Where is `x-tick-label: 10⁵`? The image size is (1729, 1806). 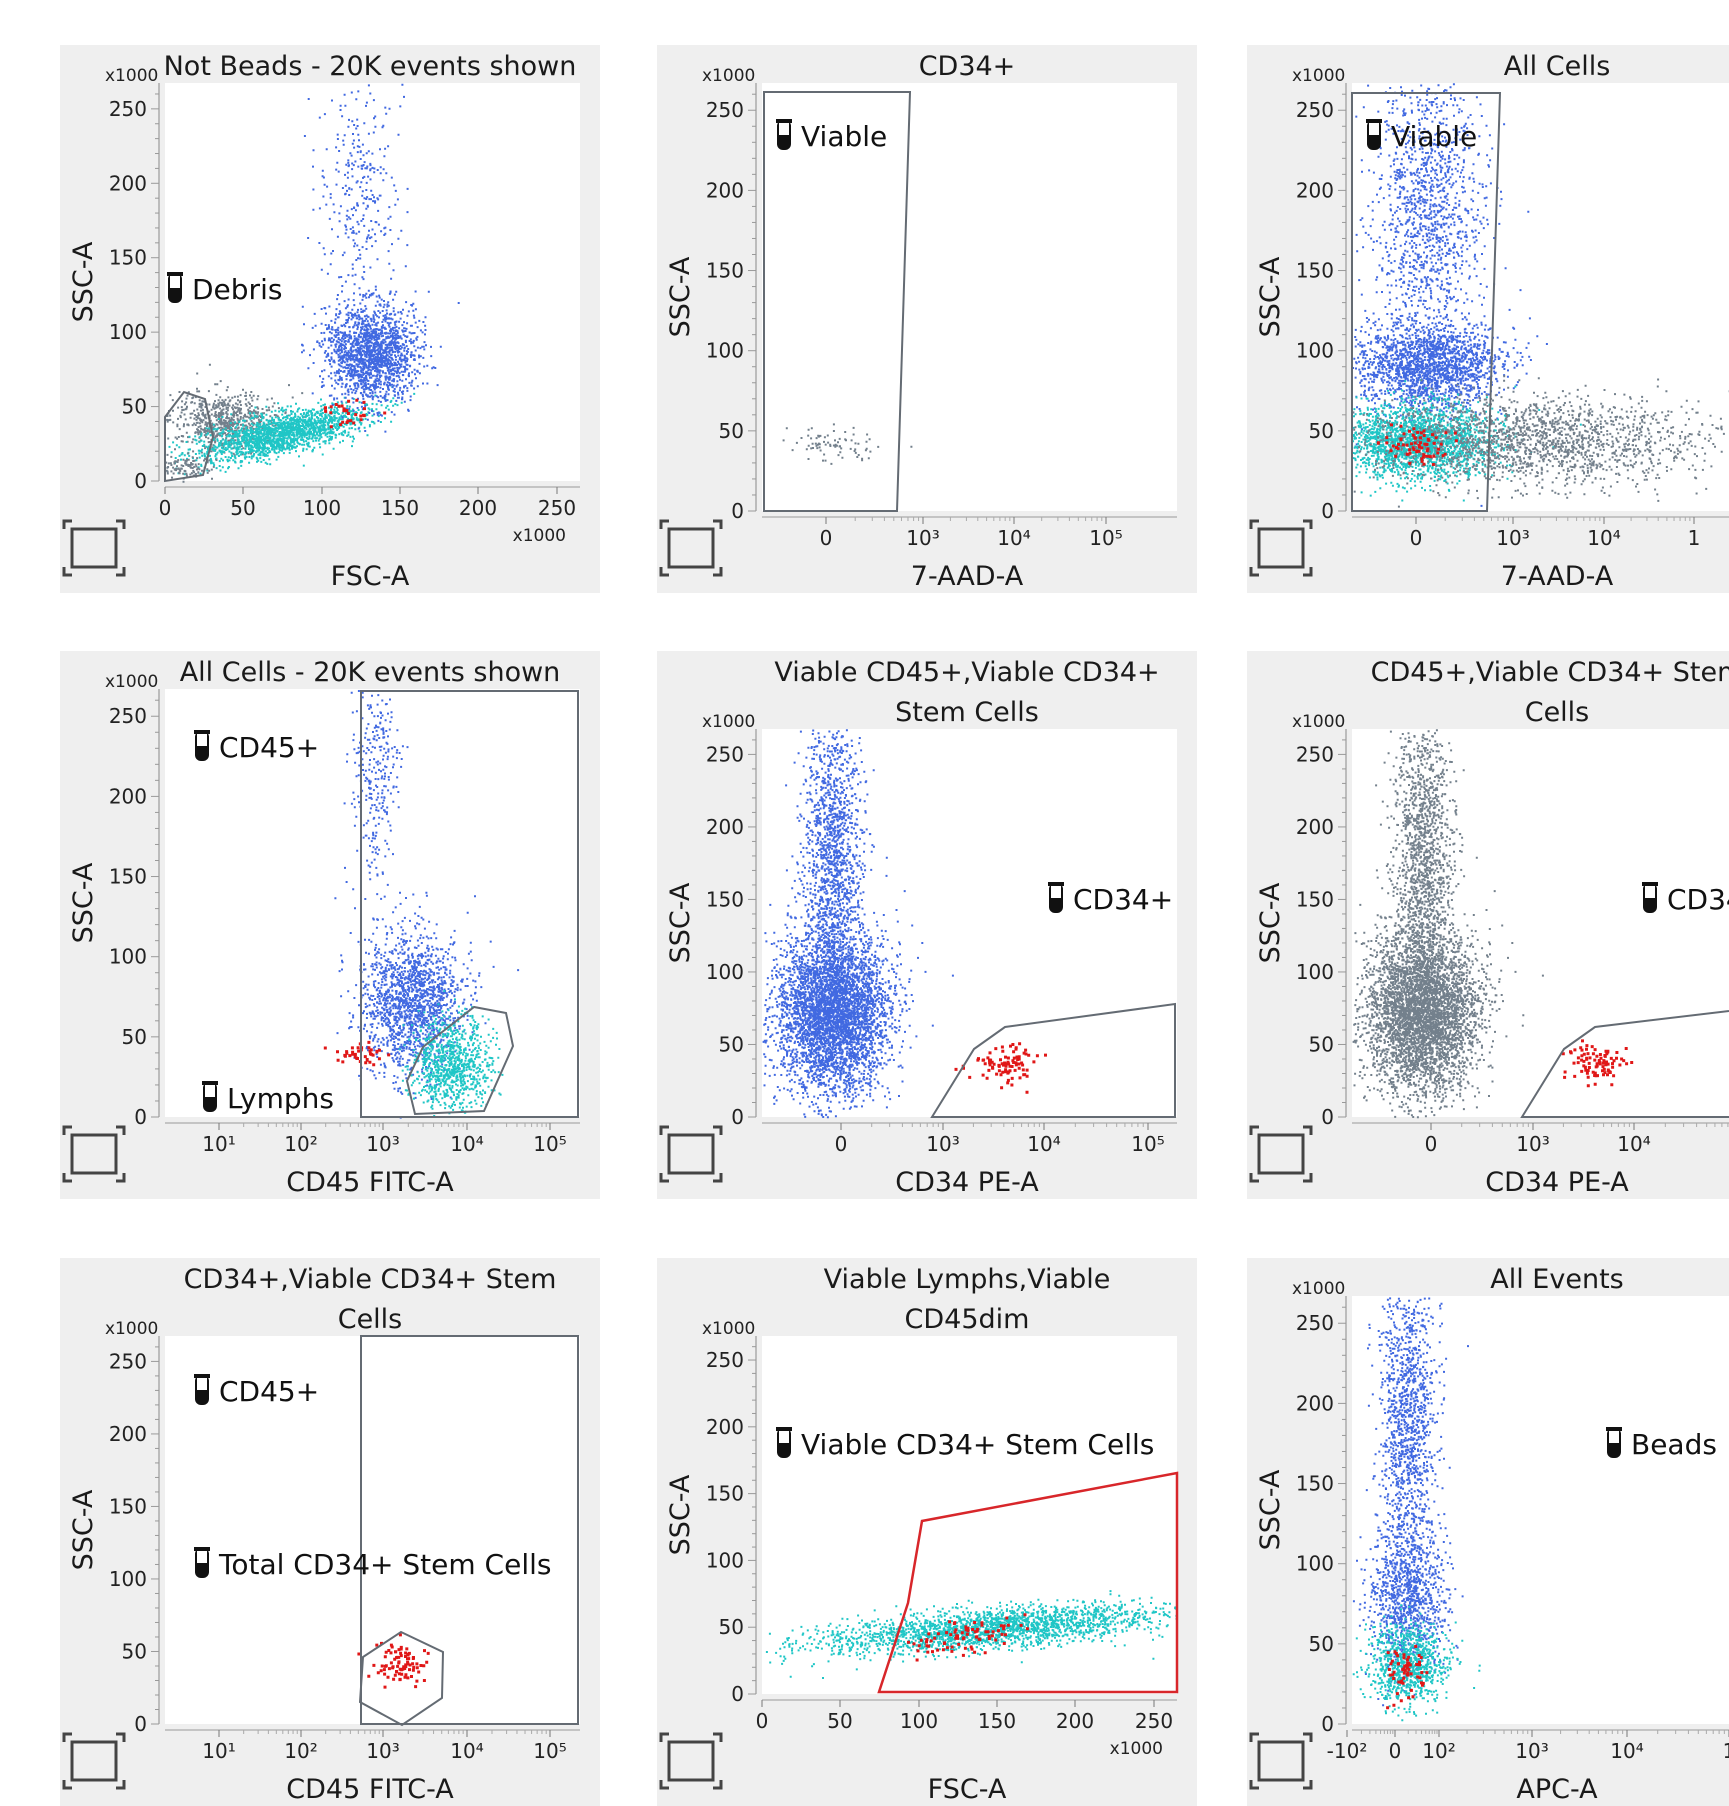 x-tick-label: 10⁵ is located at coordinates (1147, 1144).